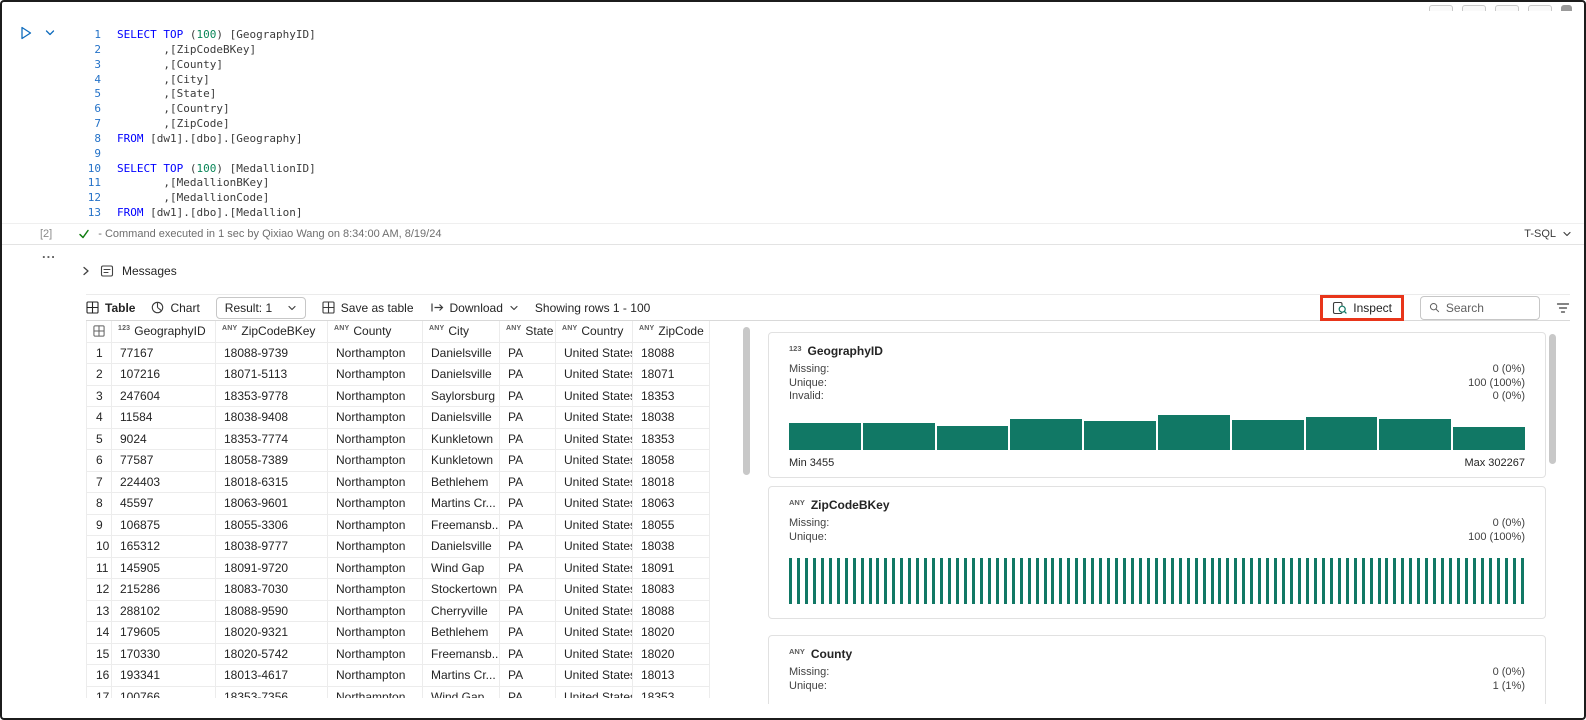  Describe the element at coordinates (99, 396) in the screenshot. I see `row-number-cell: 3` at that location.